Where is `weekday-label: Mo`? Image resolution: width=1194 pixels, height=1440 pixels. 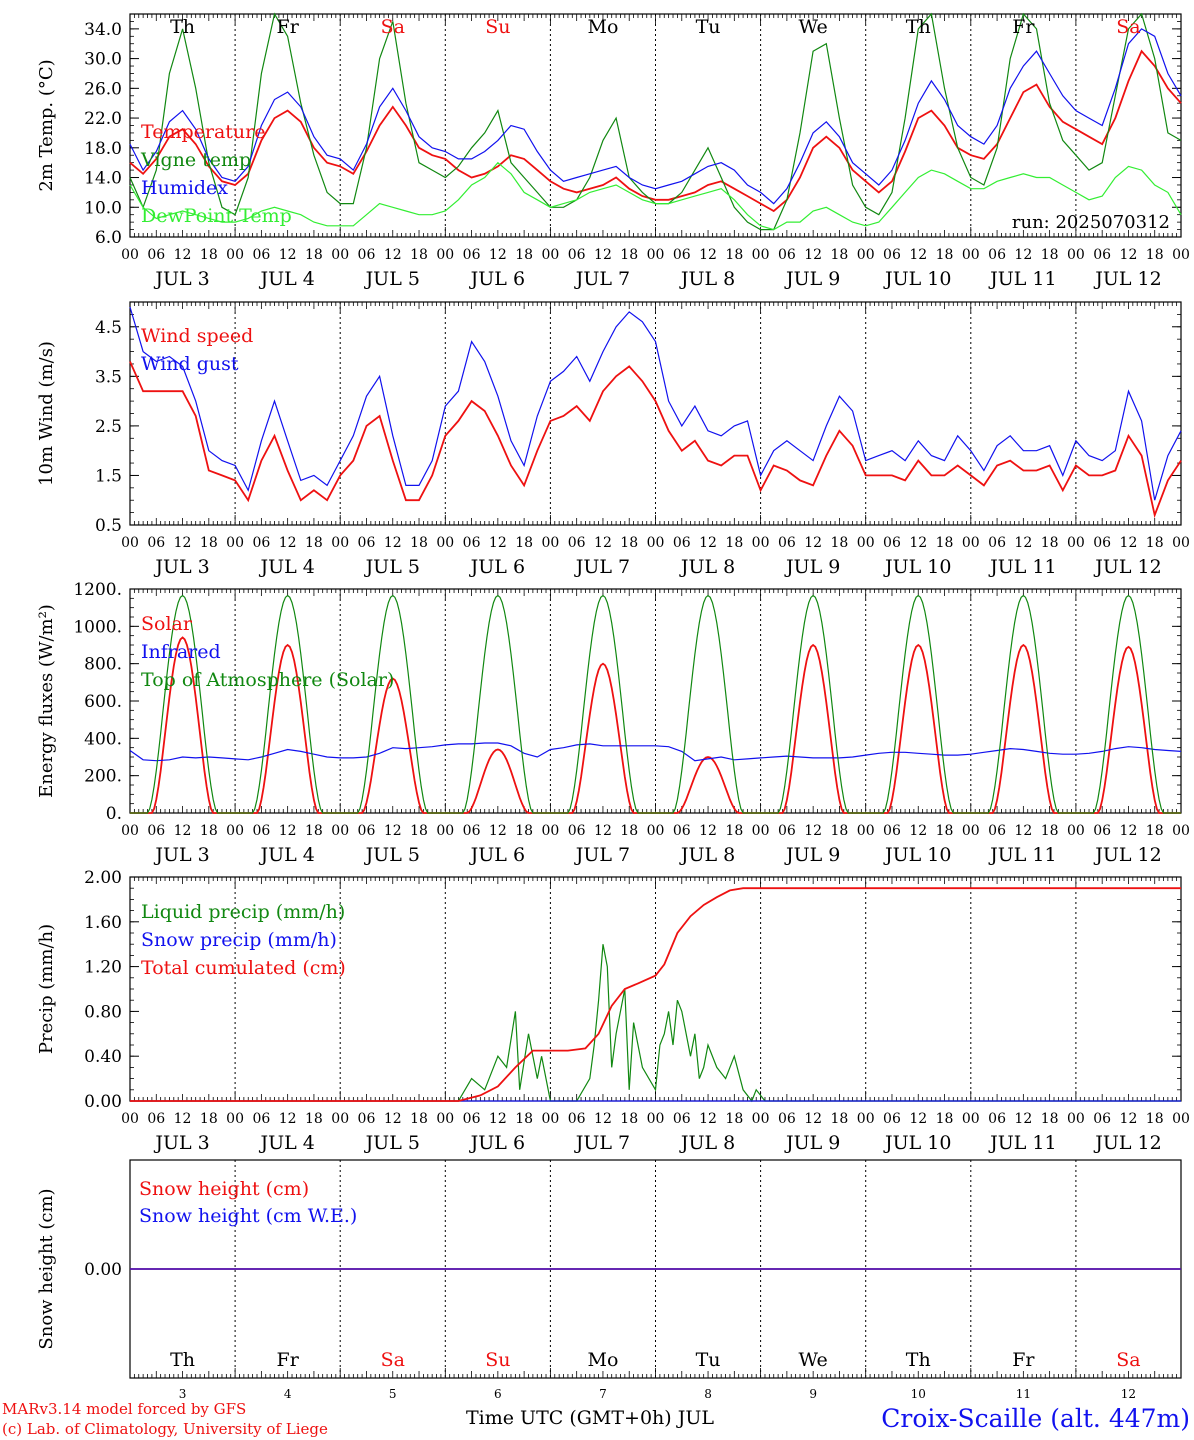 weekday-label: Mo is located at coordinates (602, 1360).